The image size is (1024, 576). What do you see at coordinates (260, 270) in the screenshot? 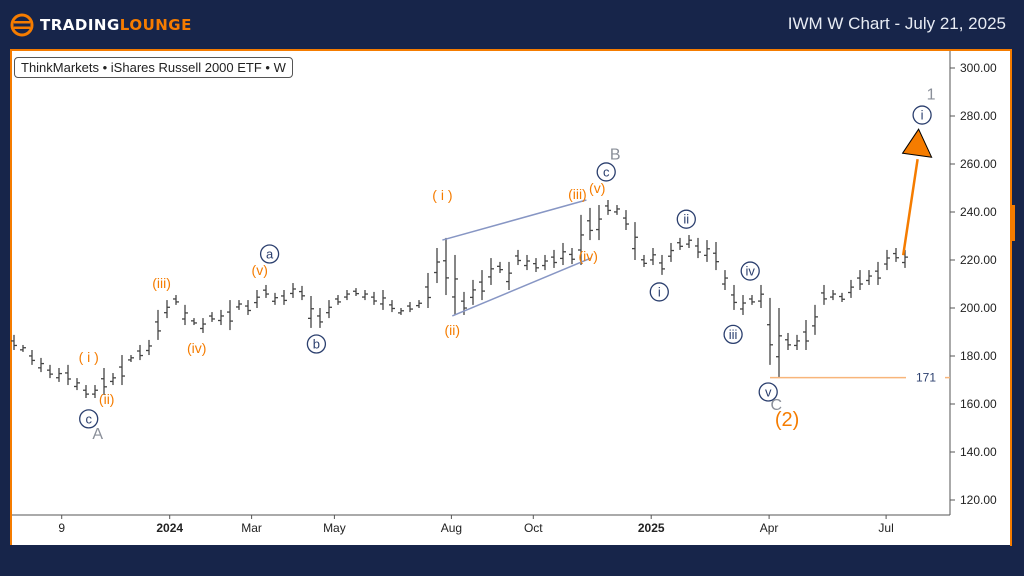
I see `wave-label: (v)` at bounding box center [260, 270].